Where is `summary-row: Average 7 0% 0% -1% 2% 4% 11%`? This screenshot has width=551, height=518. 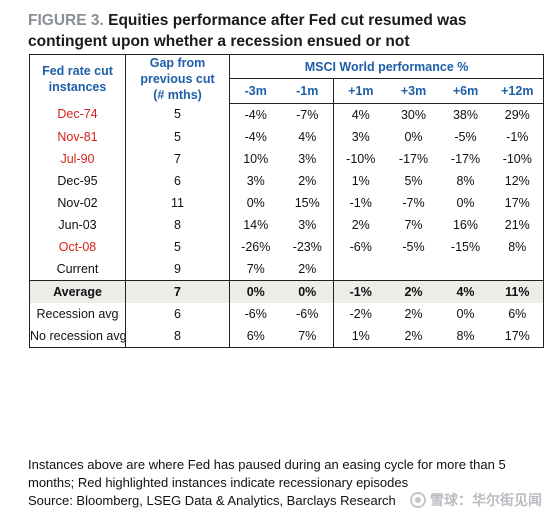
summary-row: Average 7 0% 0% -1% 2% 4% 11% is located at coordinates (287, 291).